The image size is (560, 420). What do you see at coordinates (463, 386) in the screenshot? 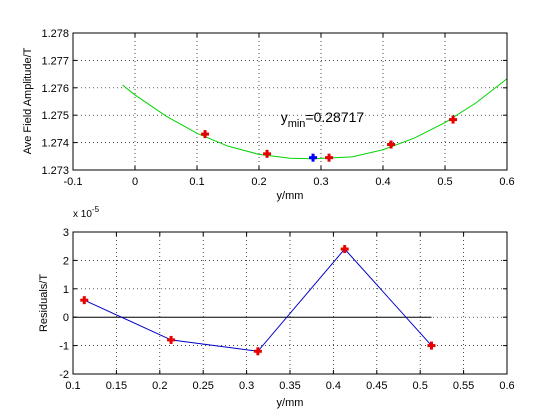
I see `bottom-xtick-label: 0.55` at bounding box center [463, 386].